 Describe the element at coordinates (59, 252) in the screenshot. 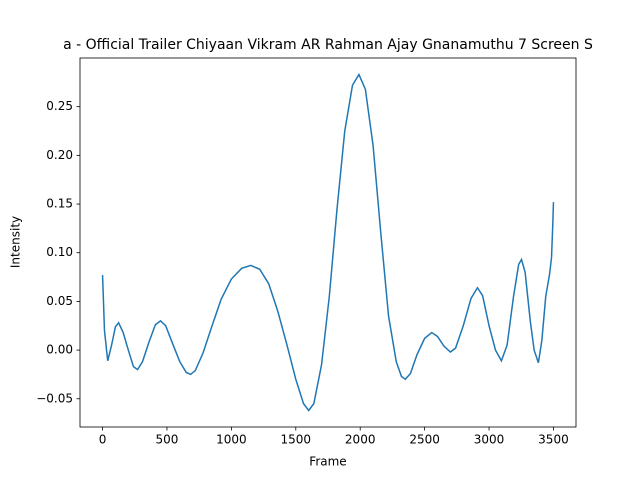

I see `y-tick-label: 0.10` at that location.